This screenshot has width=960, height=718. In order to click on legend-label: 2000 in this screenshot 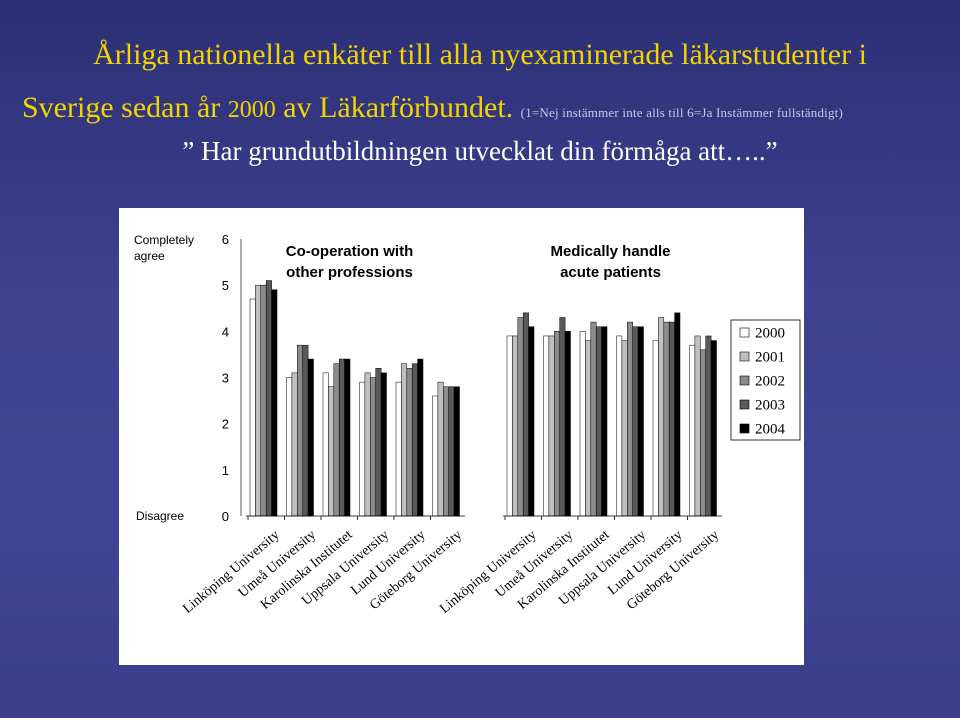, I will do `click(770, 334)`.